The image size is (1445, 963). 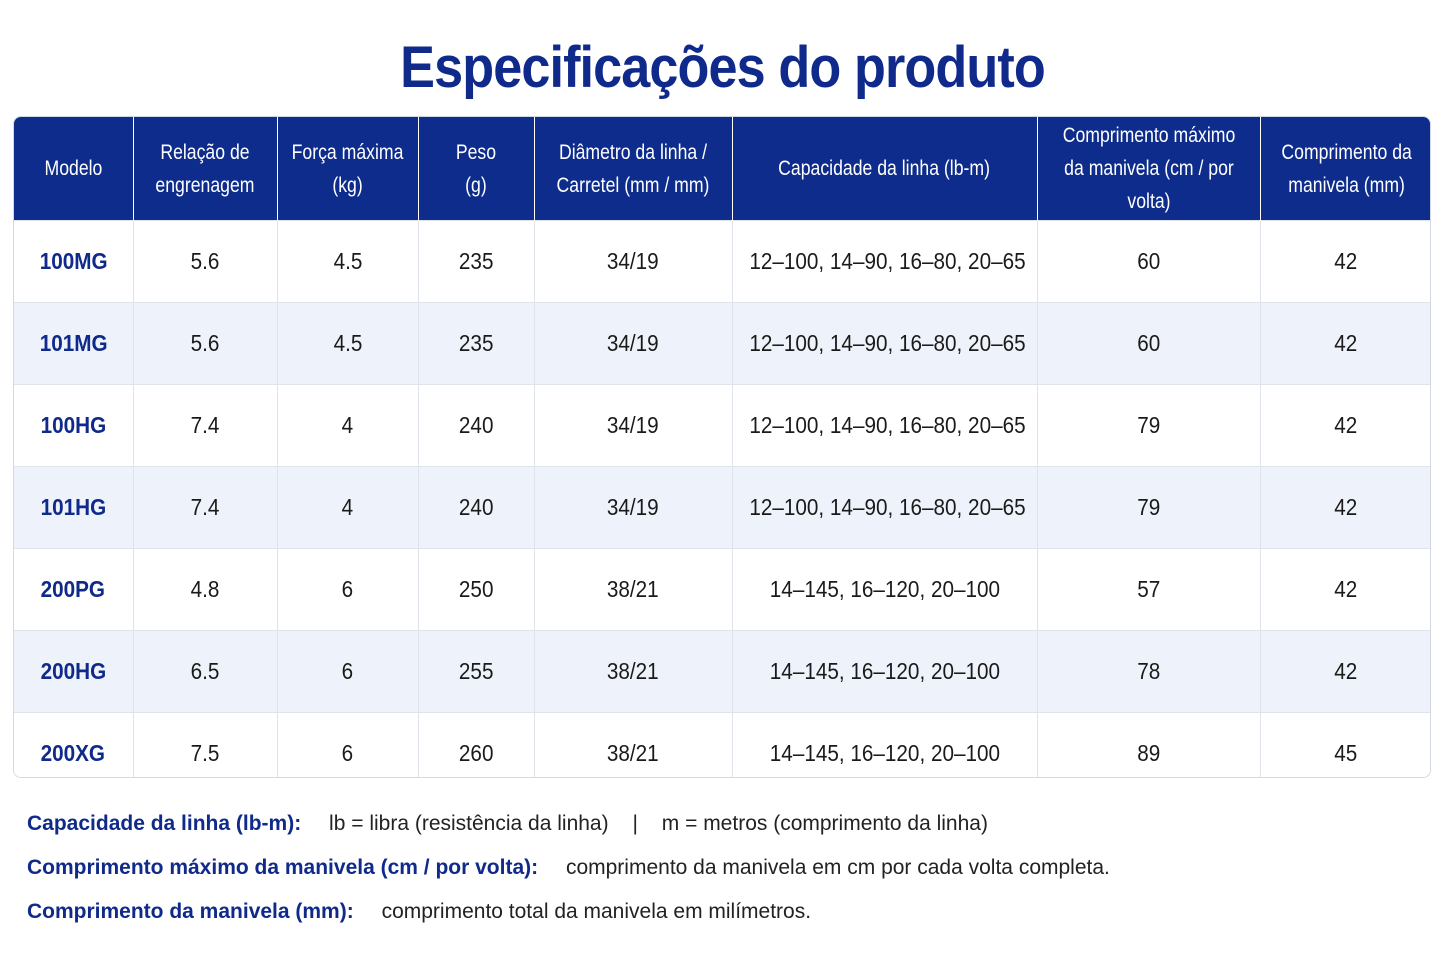 I want to click on header-max-drag: Força máxima (kg), so click(x=348, y=169).